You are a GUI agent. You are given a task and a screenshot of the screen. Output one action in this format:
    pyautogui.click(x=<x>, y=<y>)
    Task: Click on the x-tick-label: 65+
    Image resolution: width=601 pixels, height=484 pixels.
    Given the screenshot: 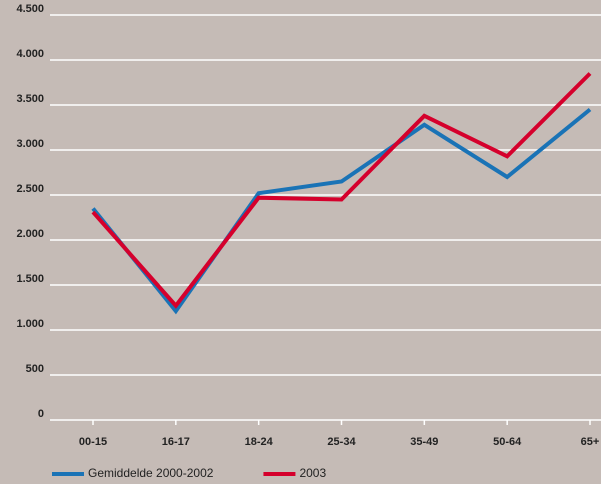 What is the action you would take?
    pyautogui.click(x=590, y=442)
    